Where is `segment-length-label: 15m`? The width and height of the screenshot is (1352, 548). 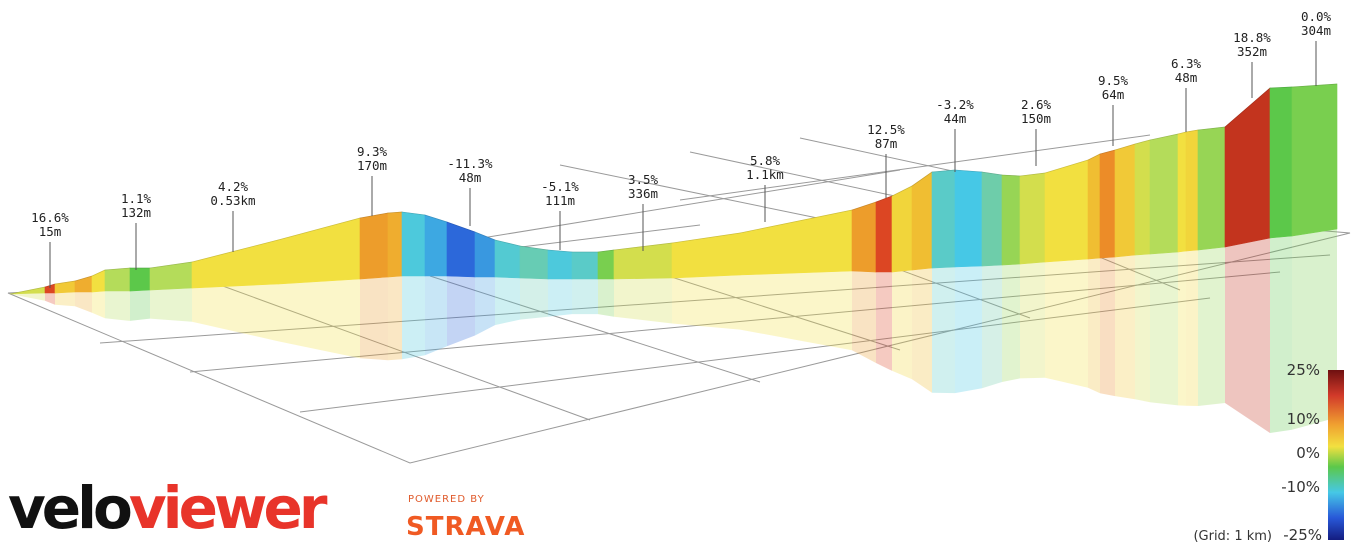
segment-length-label: 15m is located at coordinates (50, 231).